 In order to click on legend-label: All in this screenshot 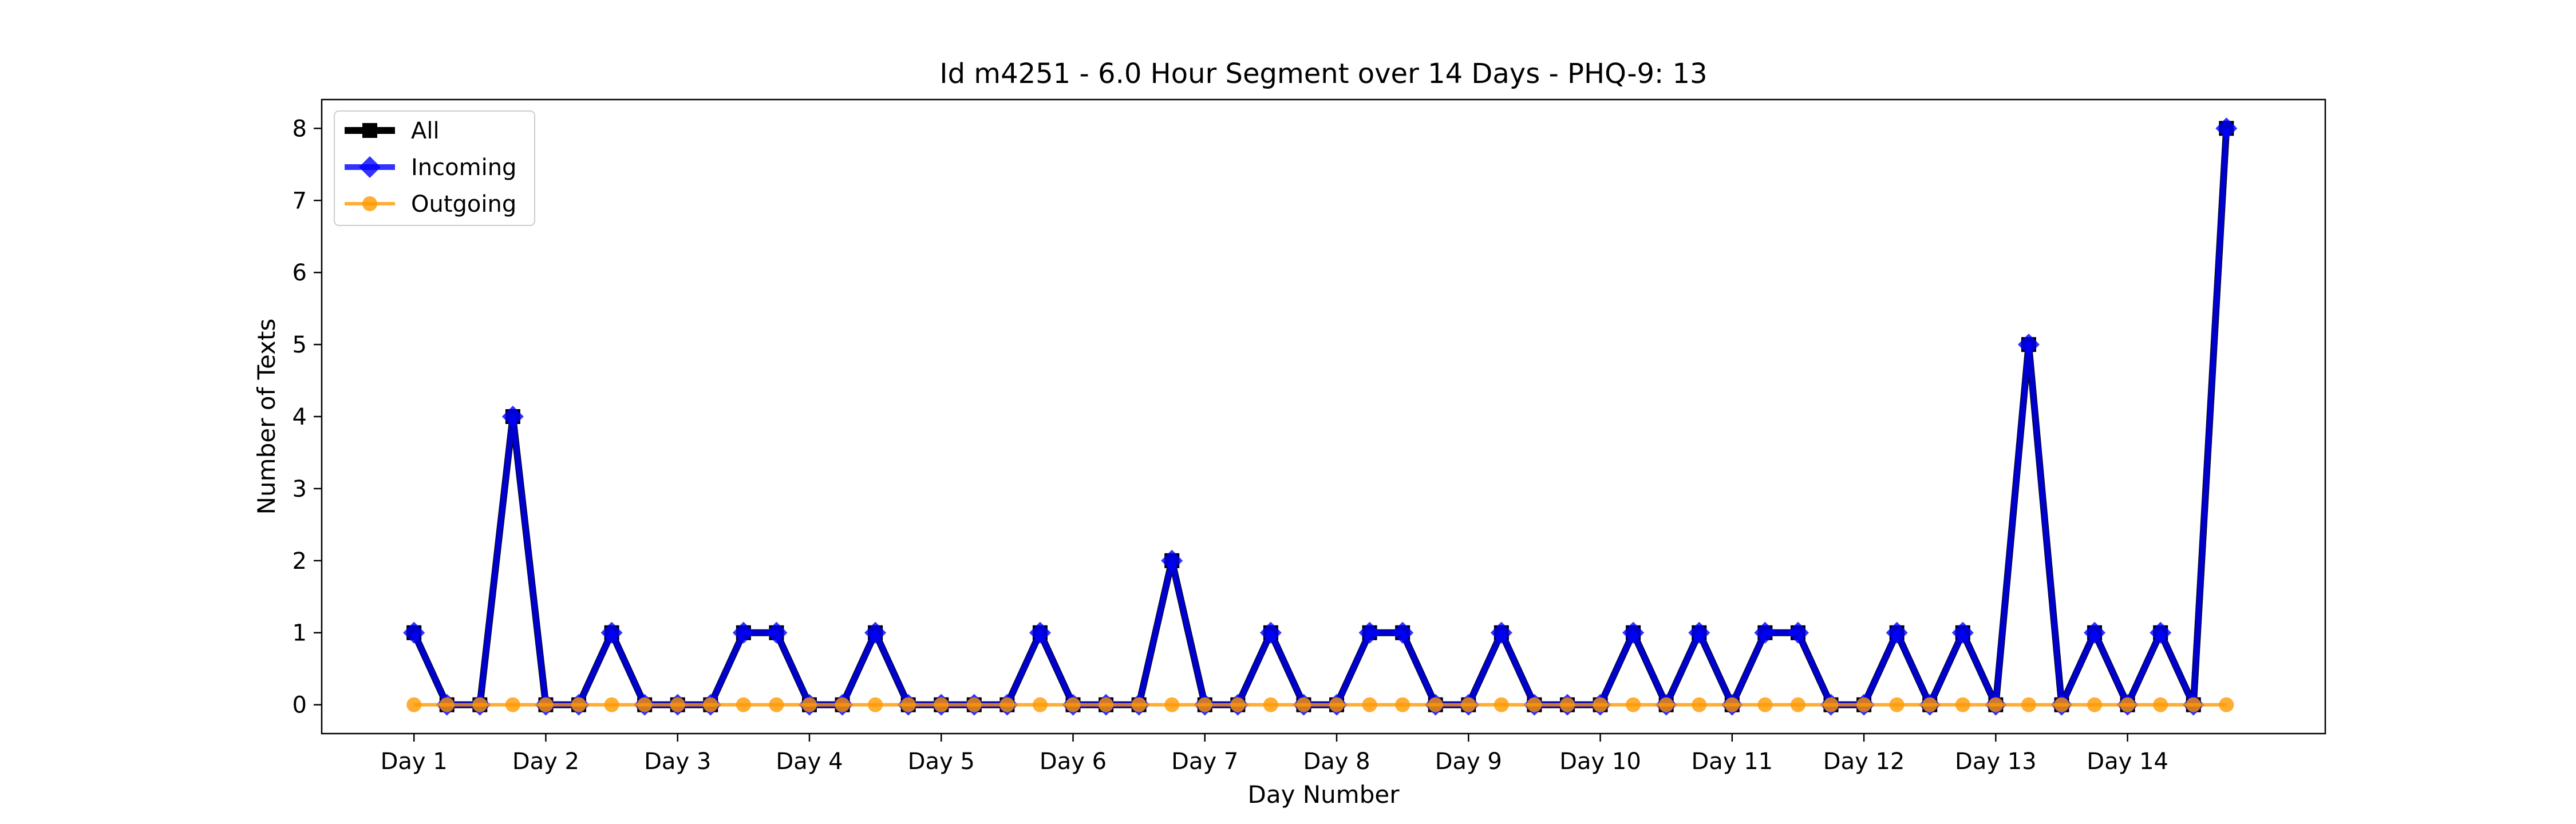, I will do `click(425, 131)`.